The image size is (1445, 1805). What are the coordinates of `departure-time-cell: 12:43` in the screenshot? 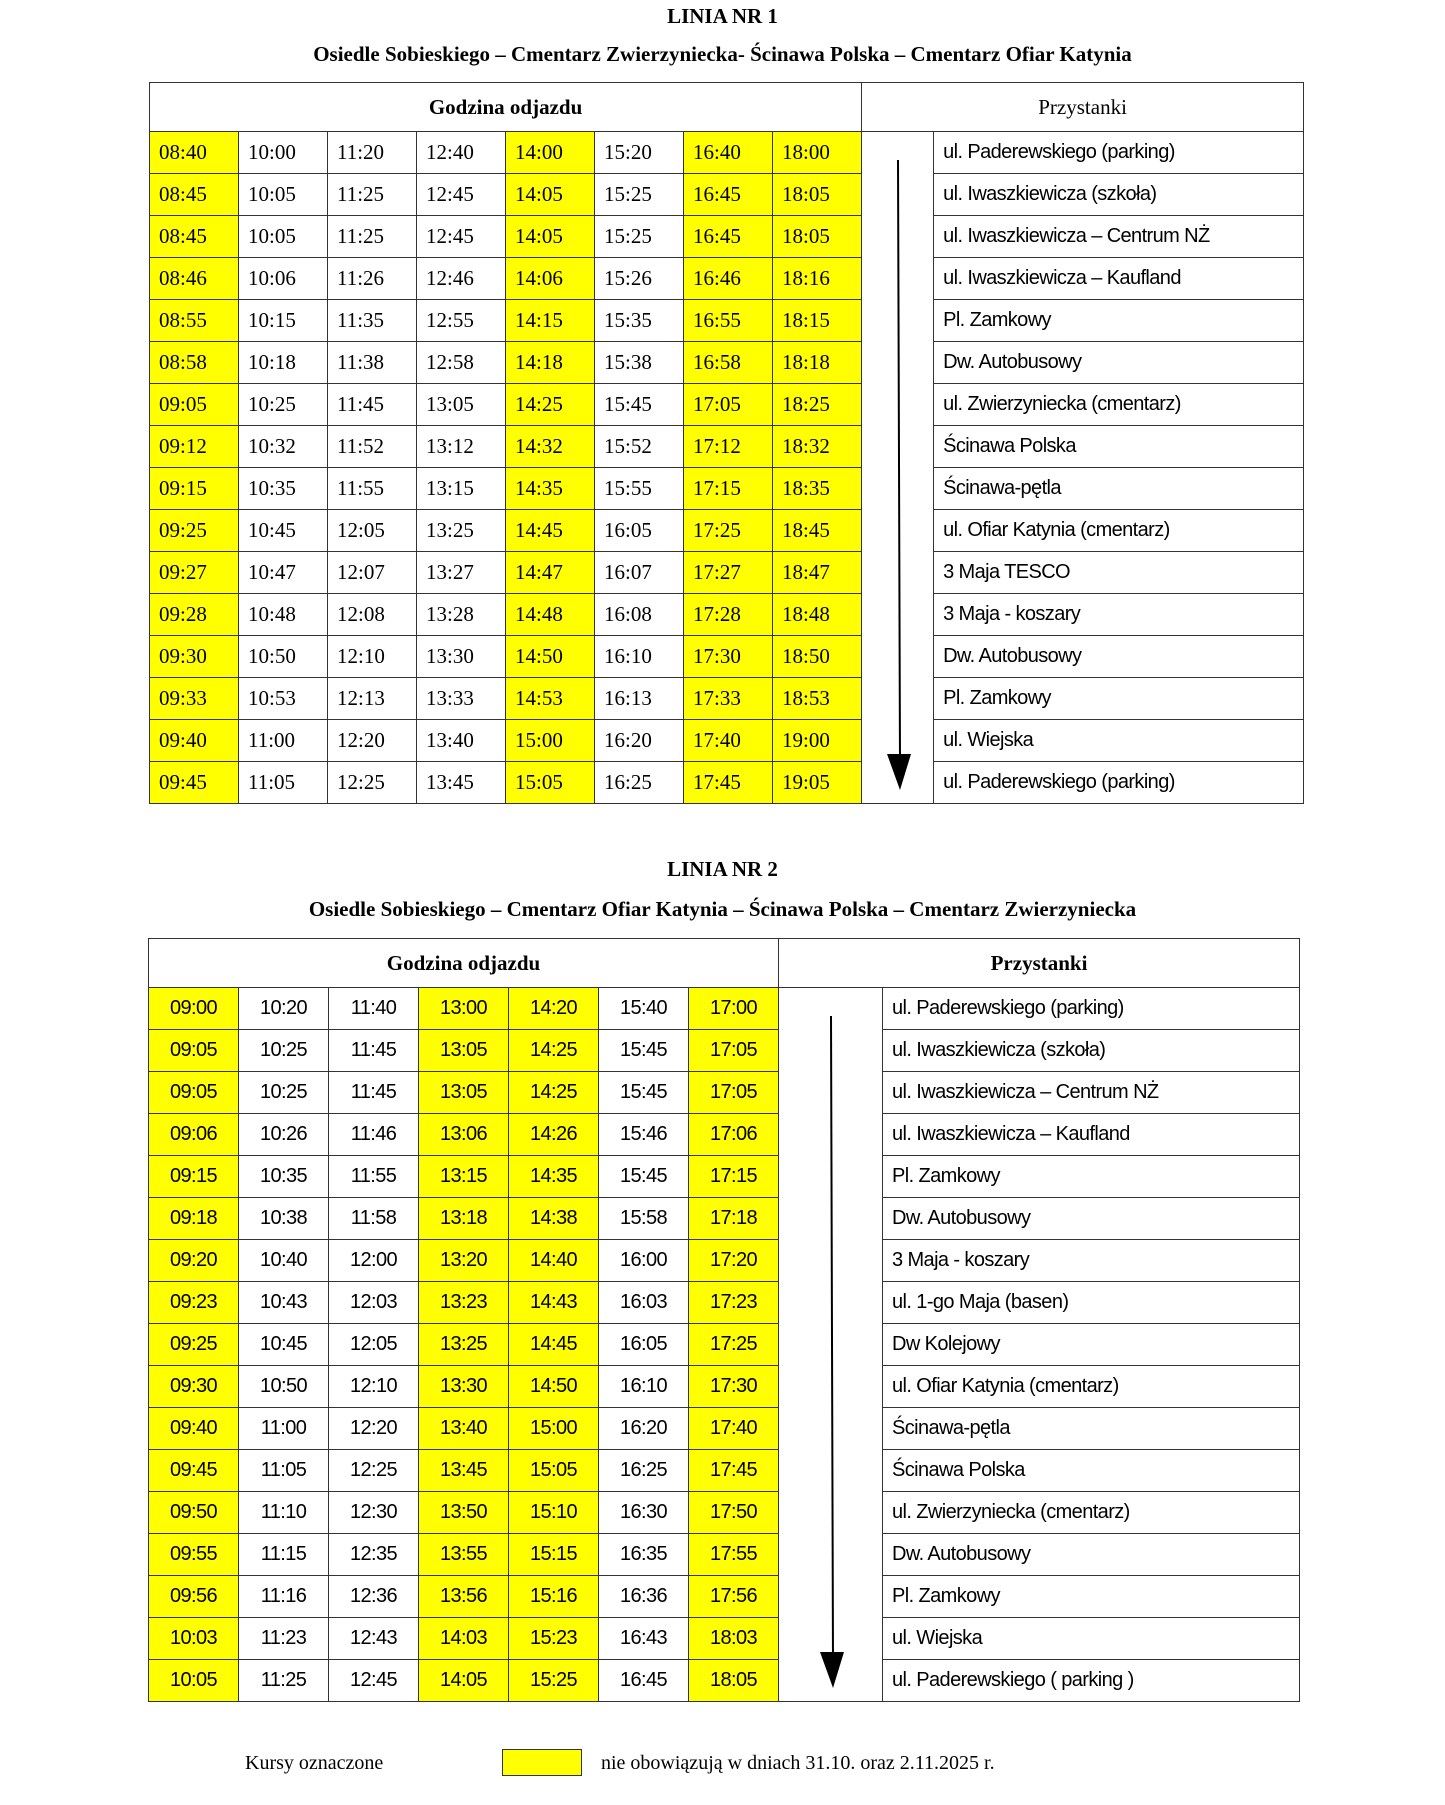 It's located at (373, 1638).